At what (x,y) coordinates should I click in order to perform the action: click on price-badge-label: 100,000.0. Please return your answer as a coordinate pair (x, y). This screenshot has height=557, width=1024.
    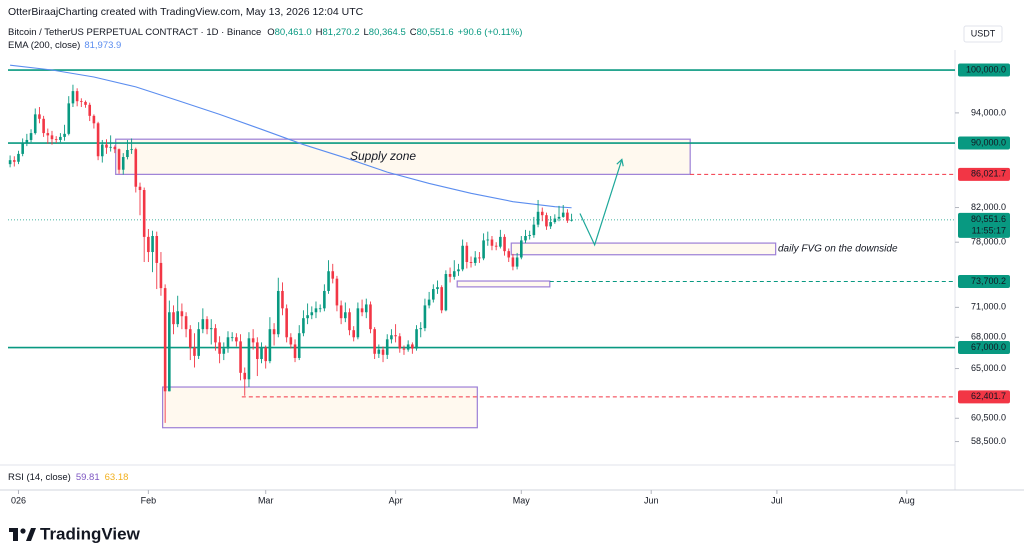
    Looking at the image, I should click on (986, 69).